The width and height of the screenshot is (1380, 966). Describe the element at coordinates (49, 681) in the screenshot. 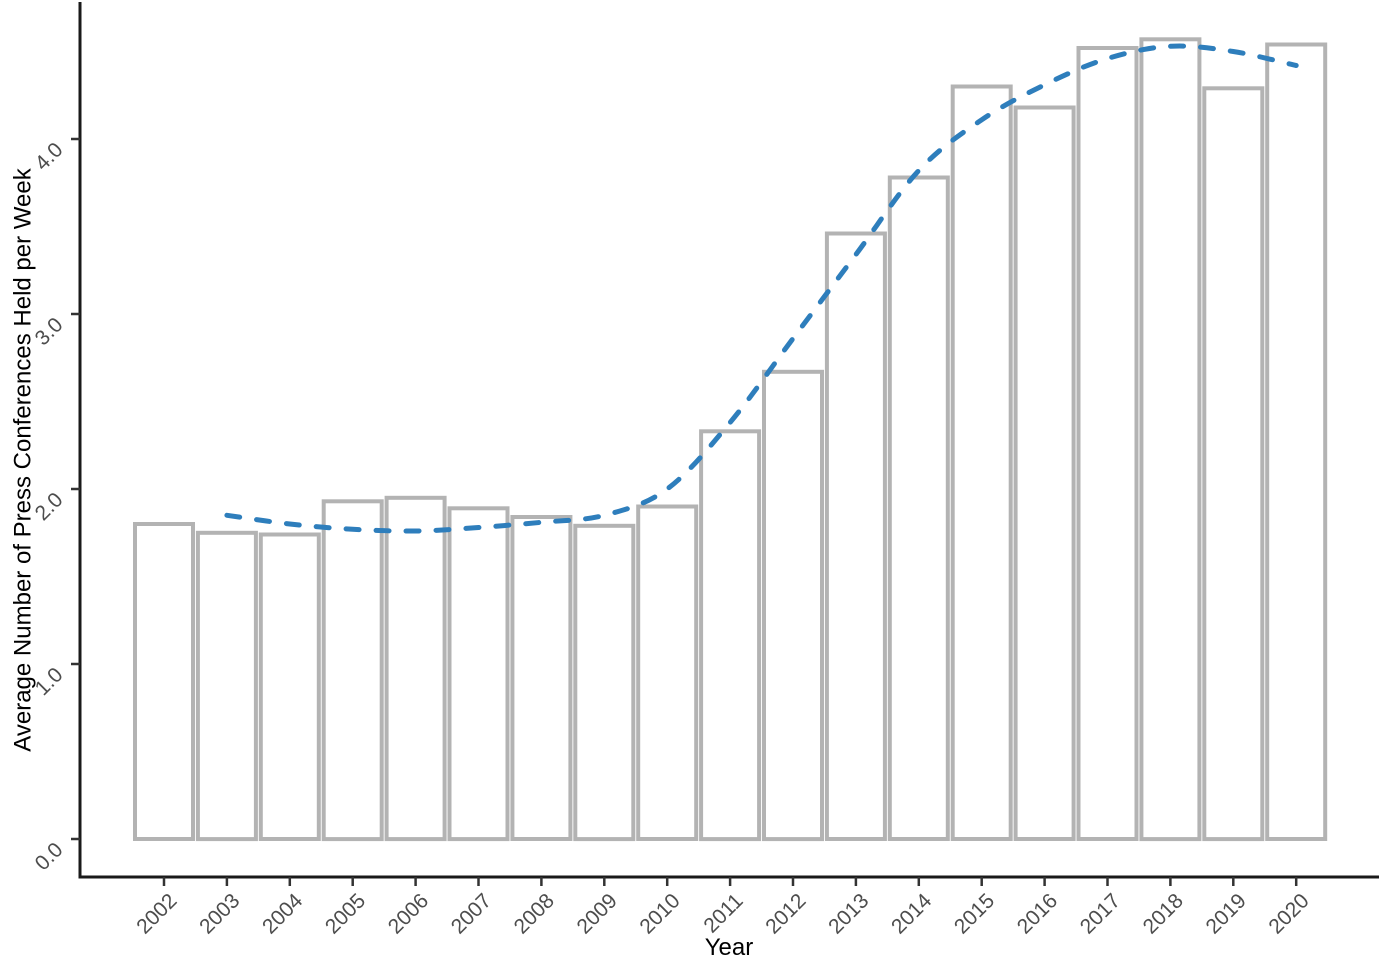

I see `y-tick-label-1.0: 1.0` at that location.